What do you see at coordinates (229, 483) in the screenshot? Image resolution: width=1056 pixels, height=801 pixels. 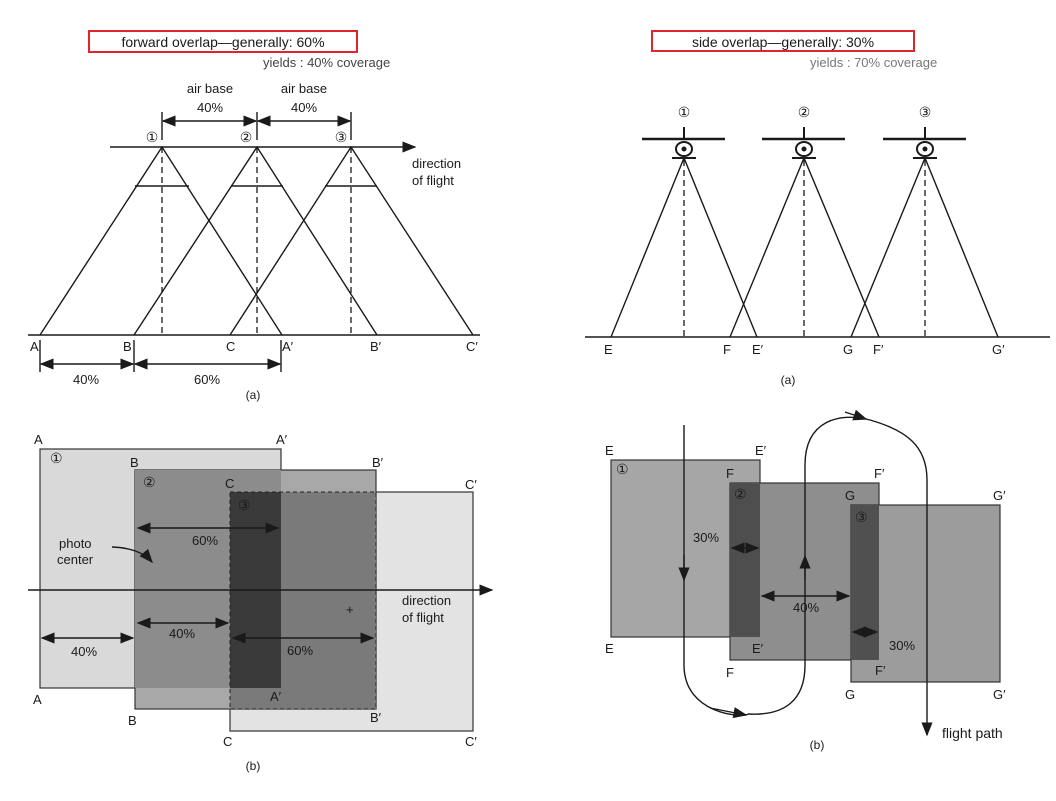 I see `photo3-label-C-top: C` at bounding box center [229, 483].